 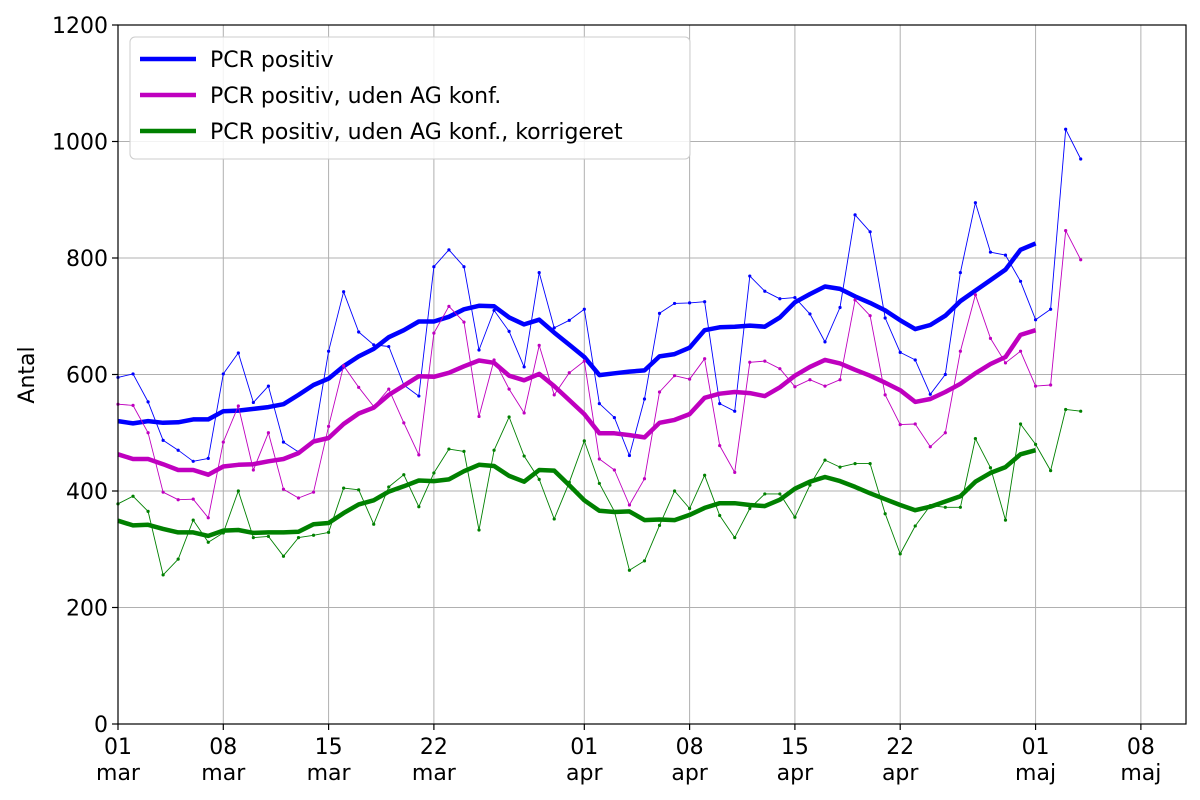 I want to click on legend-label: PCR positiv, uden AG konf., korrigeret, so click(x=416, y=132).